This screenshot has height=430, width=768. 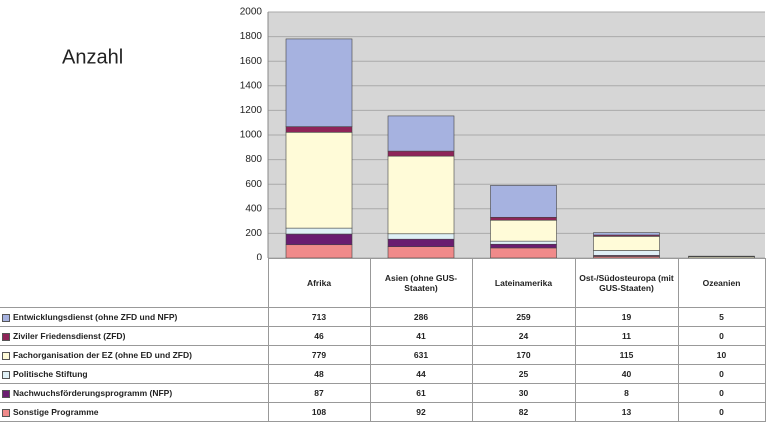 I want to click on legend-entry: Nachwuchsförderungsprogramm (NFP), so click(x=134, y=393).